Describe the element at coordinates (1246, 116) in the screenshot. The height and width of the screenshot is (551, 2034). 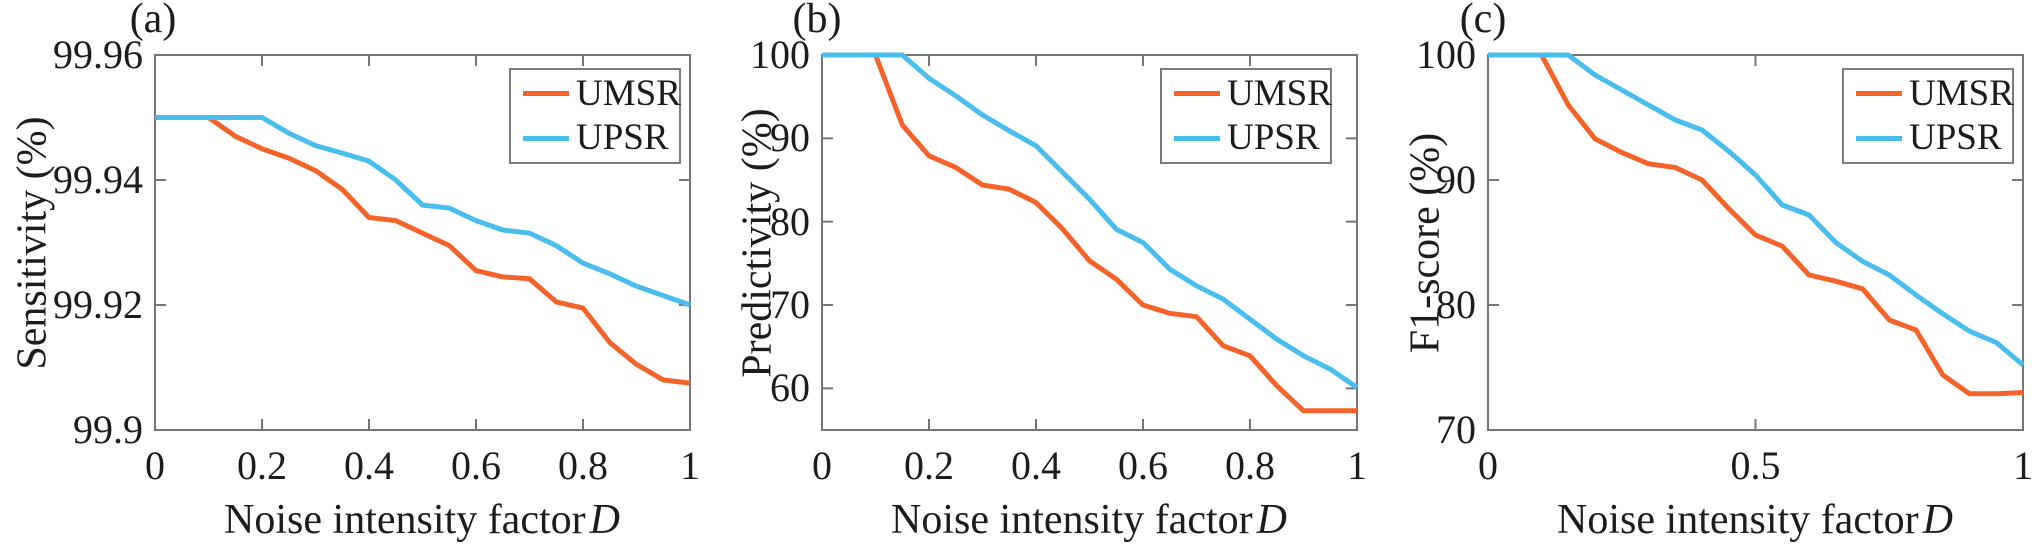
I see `legend-b: UMSR UPSR` at that location.